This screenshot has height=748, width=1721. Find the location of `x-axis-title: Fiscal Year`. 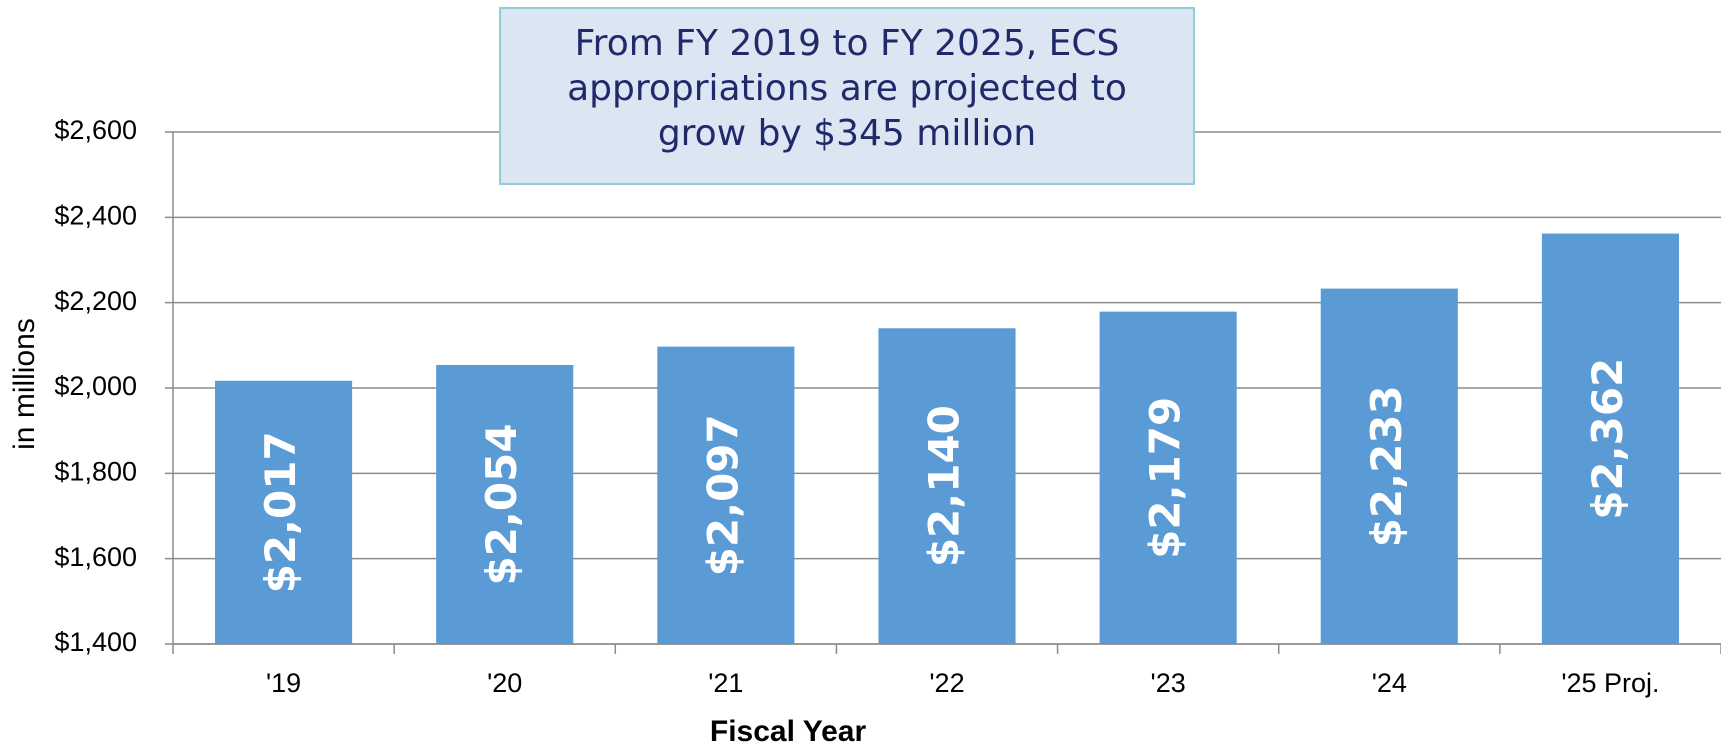

x-axis-title: Fiscal Year is located at coordinates (788, 731).